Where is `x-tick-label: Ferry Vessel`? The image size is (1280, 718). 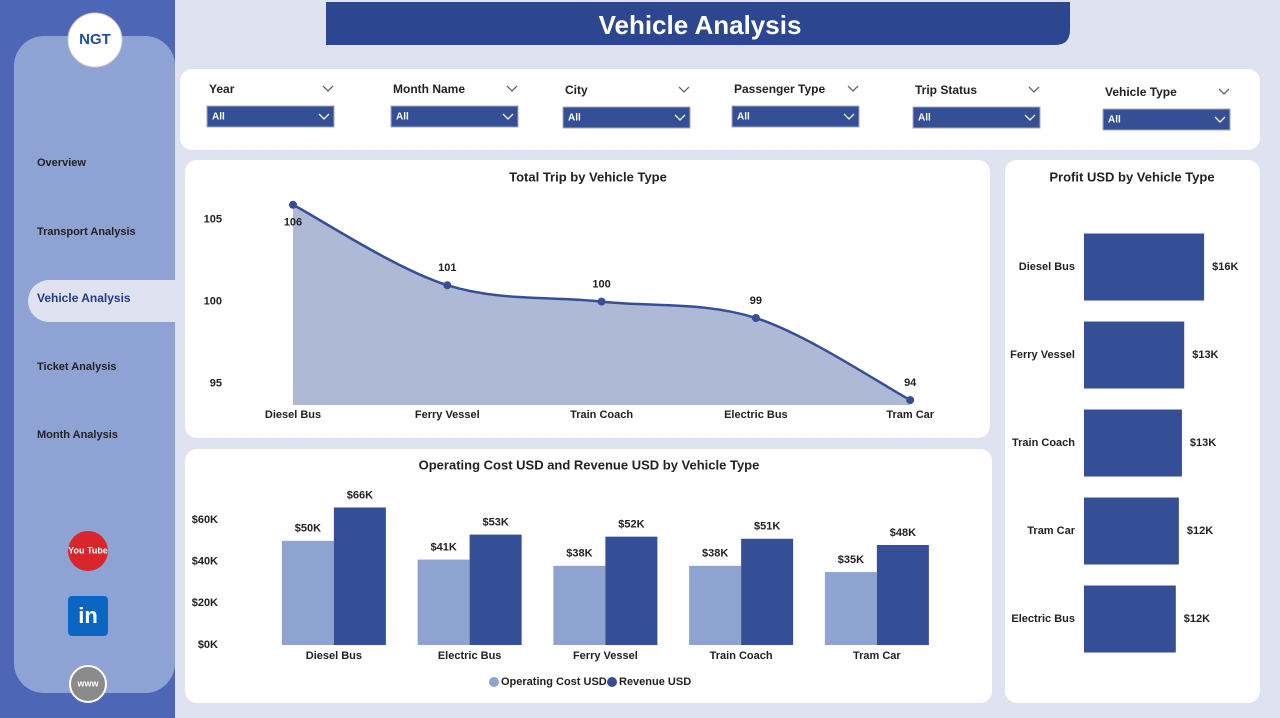
x-tick-label: Ferry Vessel is located at coordinates (605, 656).